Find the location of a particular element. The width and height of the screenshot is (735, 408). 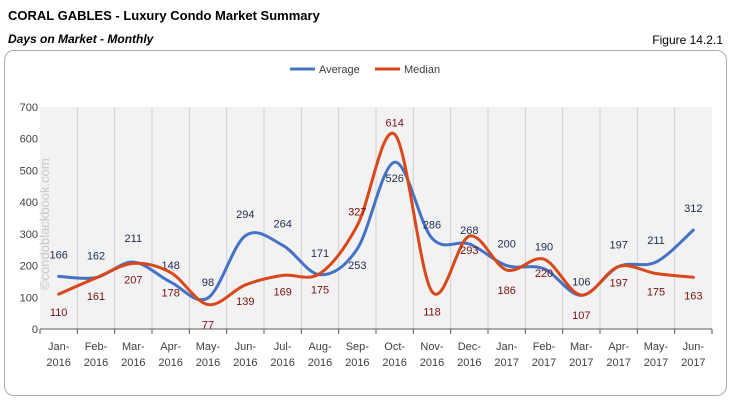

data-label-average: 268 is located at coordinates (469, 231).